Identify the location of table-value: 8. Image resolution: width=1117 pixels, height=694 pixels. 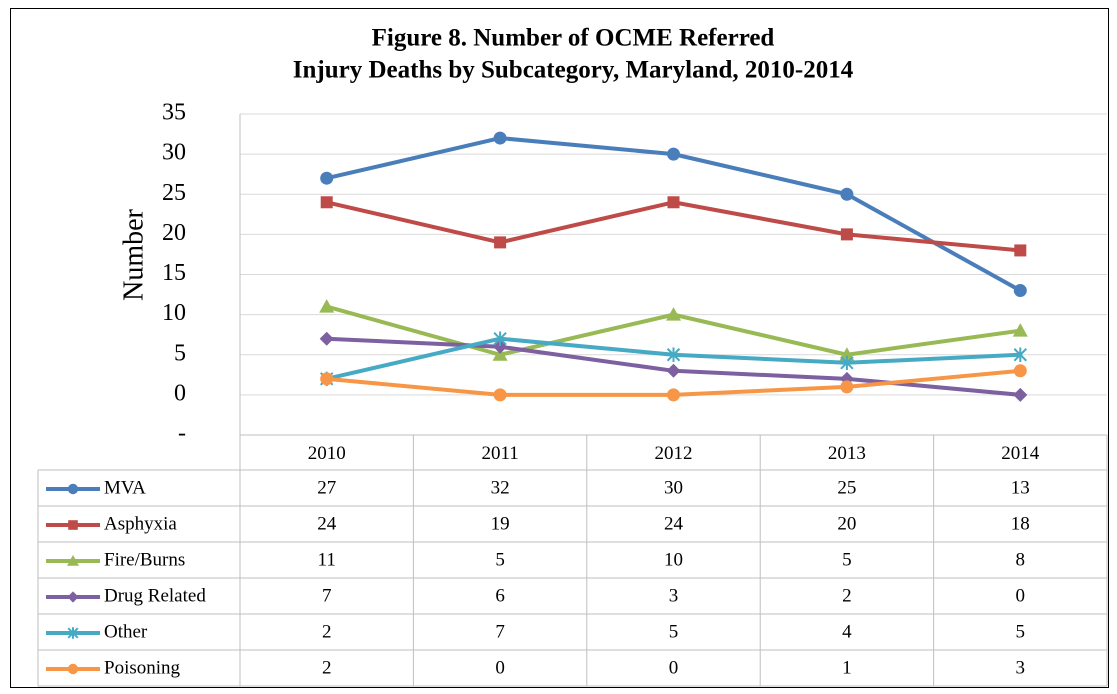
(1021, 559).